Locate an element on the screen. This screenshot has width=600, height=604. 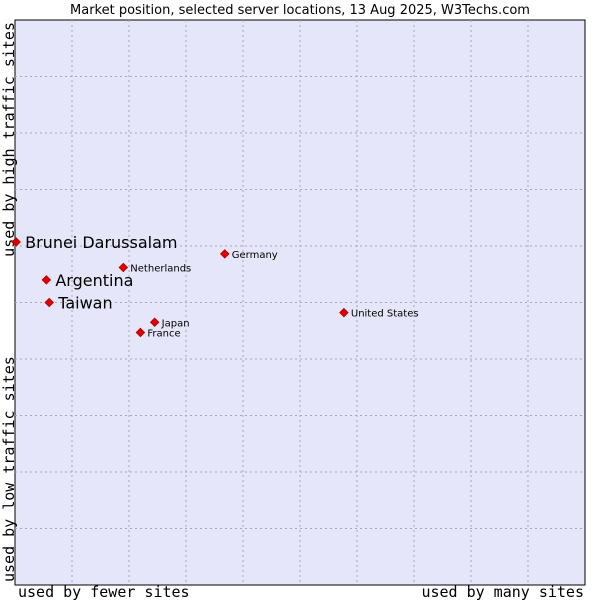
x-axis-label-many-sites: used by many sites is located at coordinates (502, 591).